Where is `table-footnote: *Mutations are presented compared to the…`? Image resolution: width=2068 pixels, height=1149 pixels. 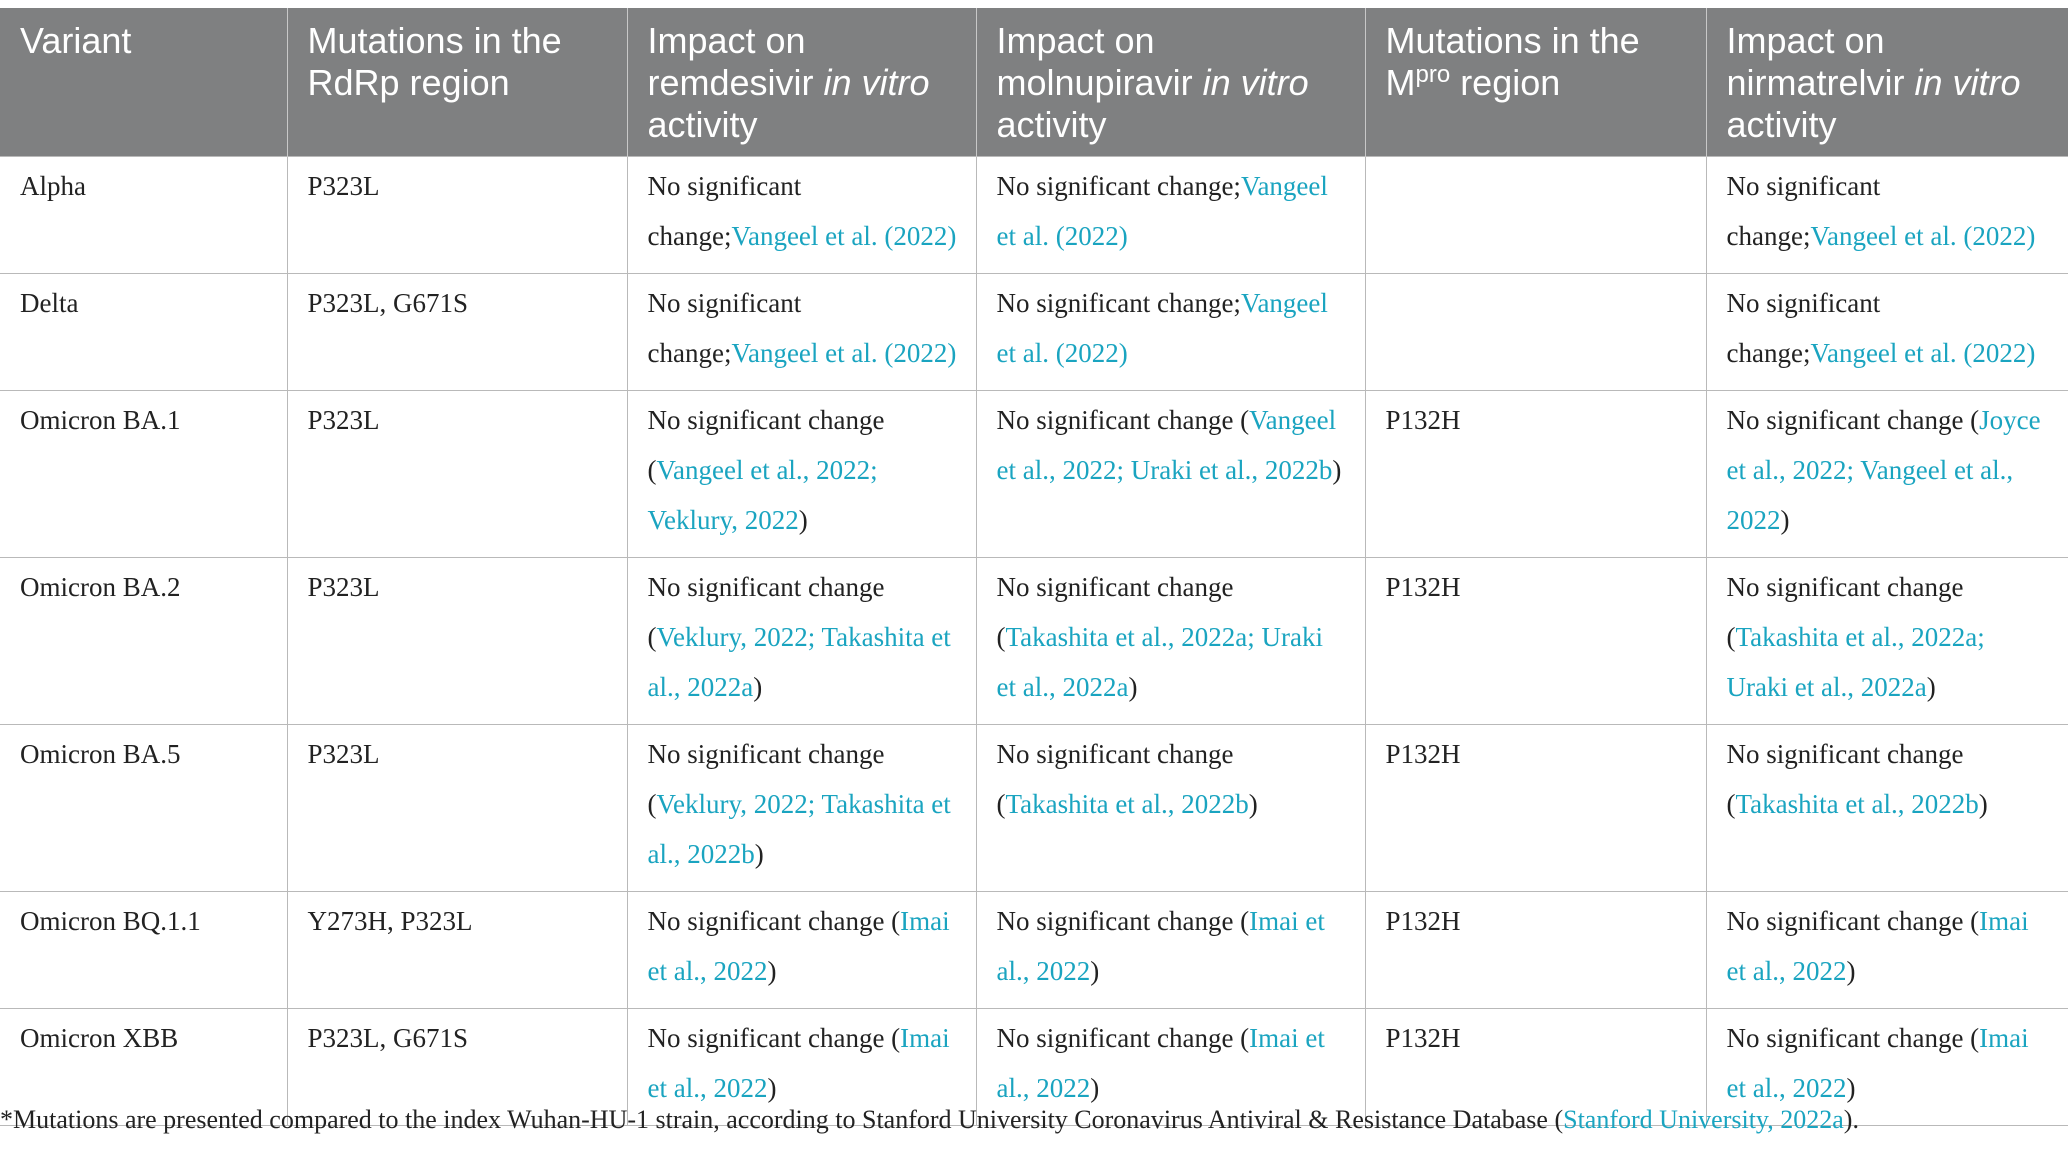 table-footnote: *Mutations are presented compared to the… is located at coordinates (929, 1119).